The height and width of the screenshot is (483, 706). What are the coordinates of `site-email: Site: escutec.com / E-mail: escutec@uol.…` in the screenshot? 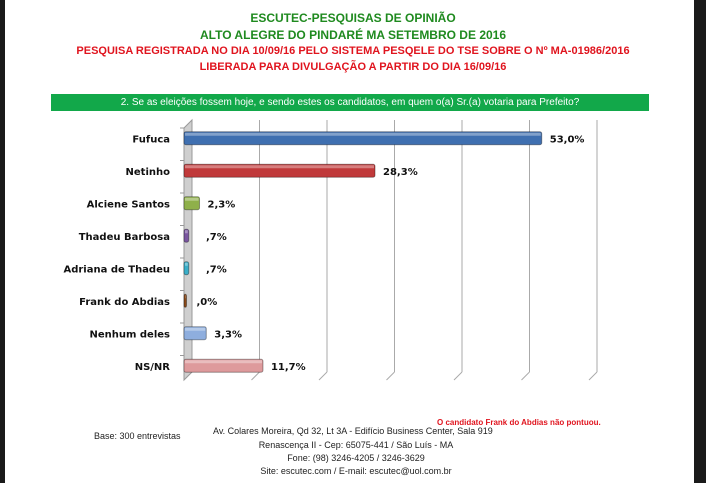 It's located at (356, 471).